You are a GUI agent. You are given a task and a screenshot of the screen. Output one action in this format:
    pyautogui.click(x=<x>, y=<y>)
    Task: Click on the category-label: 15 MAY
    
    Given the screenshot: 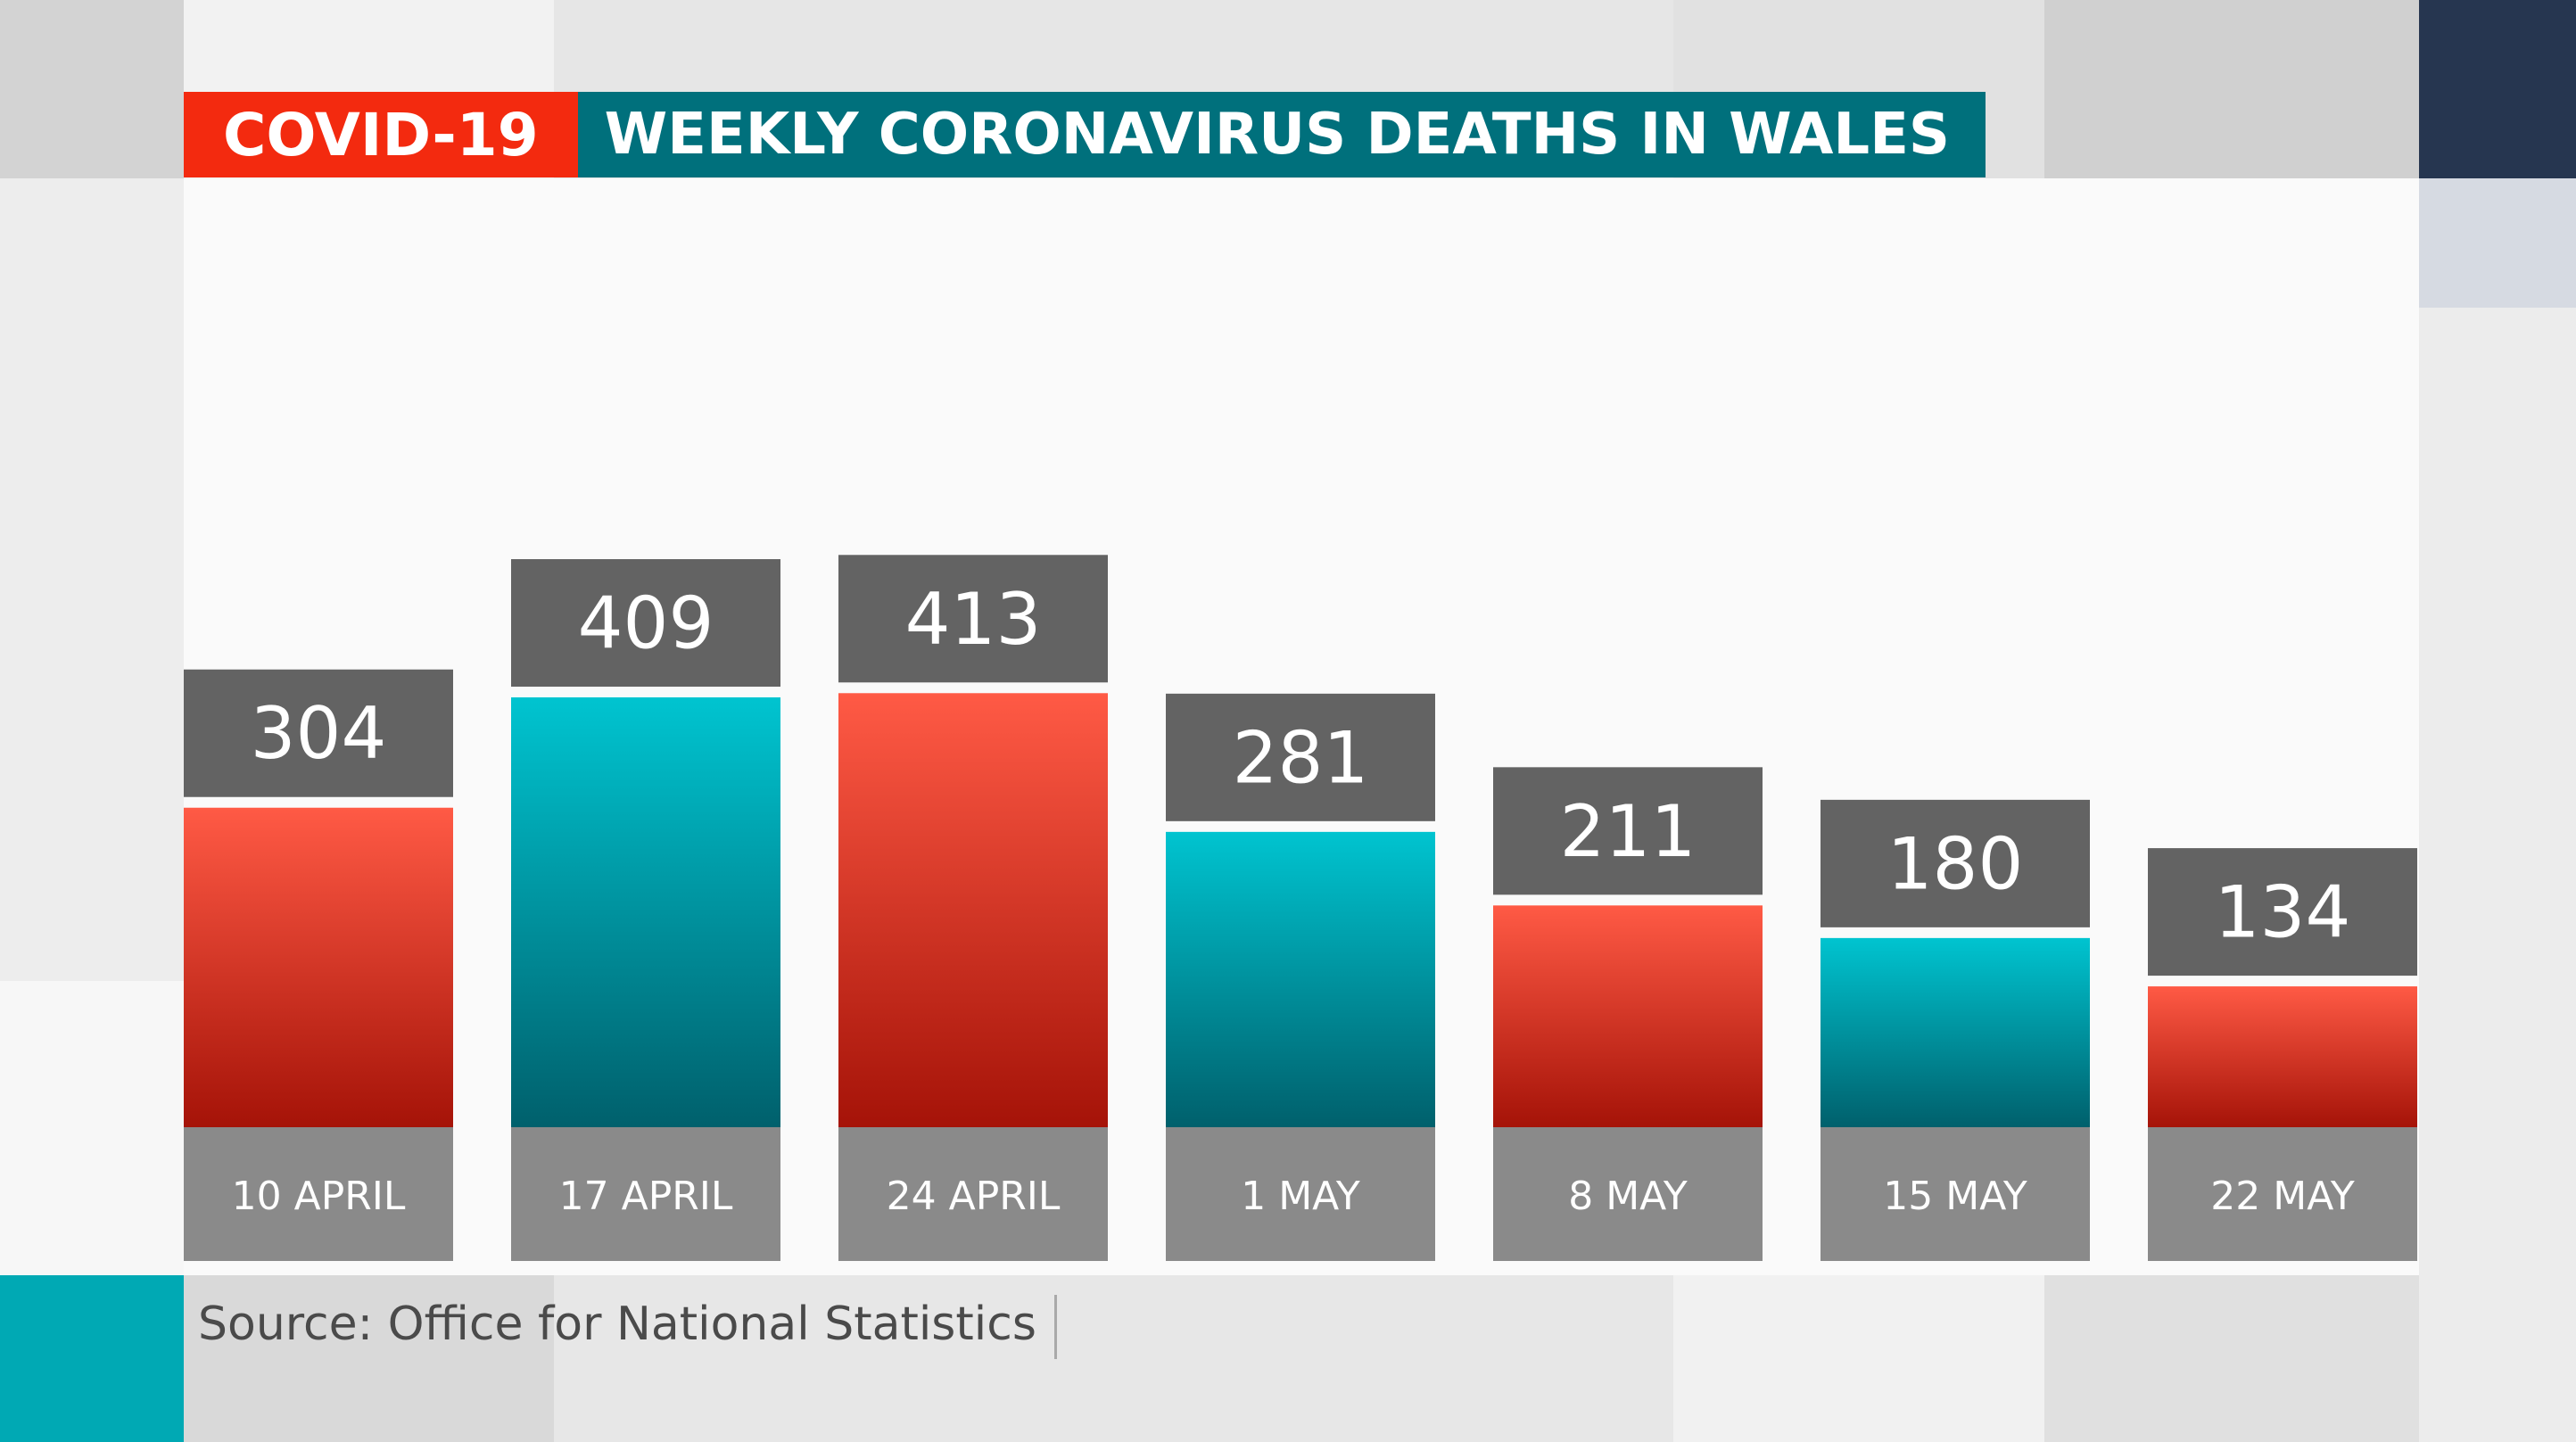 What is the action you would take?
    pyautogui.click(x=1955, y=1196)
    